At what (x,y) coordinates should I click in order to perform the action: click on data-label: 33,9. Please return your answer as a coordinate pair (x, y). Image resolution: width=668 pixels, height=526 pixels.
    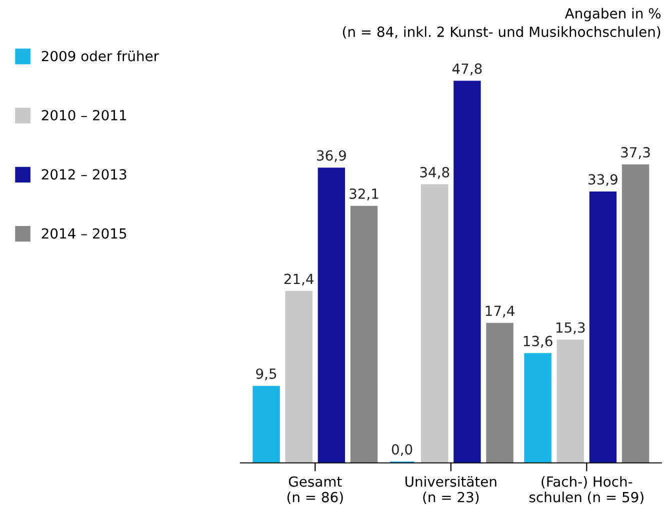
    Looking at the image, I should click on (603, 180).